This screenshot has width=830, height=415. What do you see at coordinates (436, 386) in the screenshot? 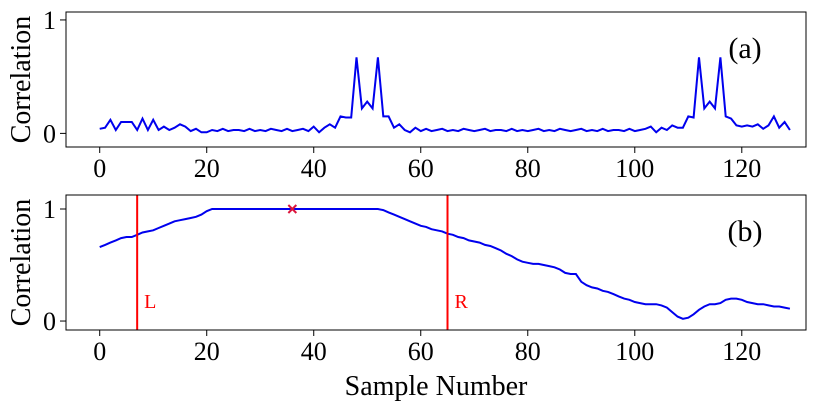
I see `x-axis-label: Sample Number` at bounding box center [436, 386].